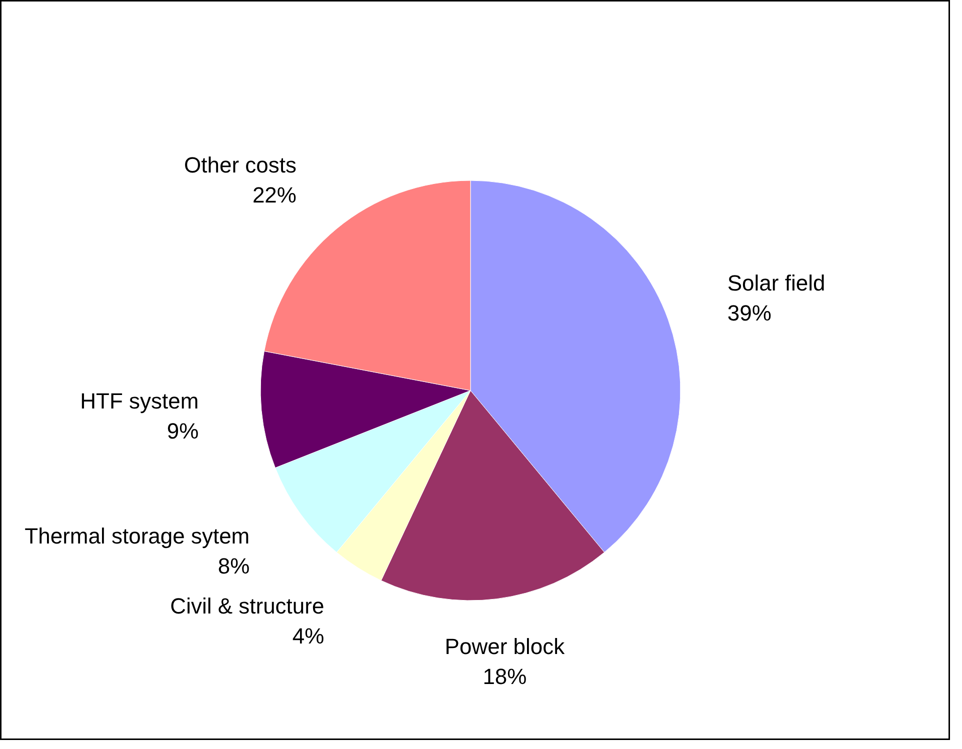 This screenshot has width=962, height=749. What do you see at coordinates (234, 565) in the screenshot?
I see `data-label: 8%` at bounding box center [234, 565].